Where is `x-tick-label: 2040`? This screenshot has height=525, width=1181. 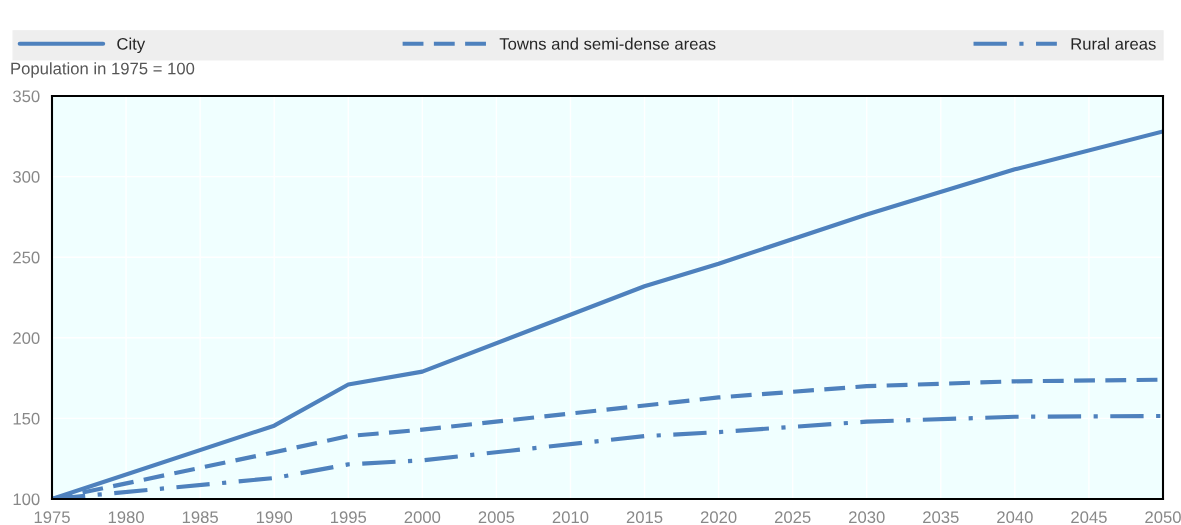
x-tick-label: 2040 is located at coordinates (1015, 517).